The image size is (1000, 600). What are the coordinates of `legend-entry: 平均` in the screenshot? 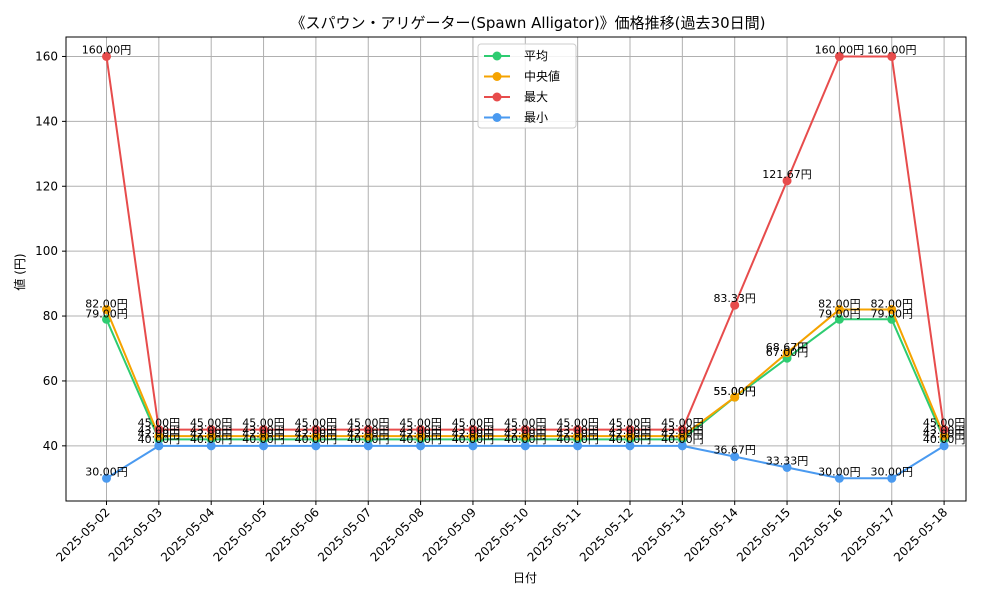 It's located at (536, 56).